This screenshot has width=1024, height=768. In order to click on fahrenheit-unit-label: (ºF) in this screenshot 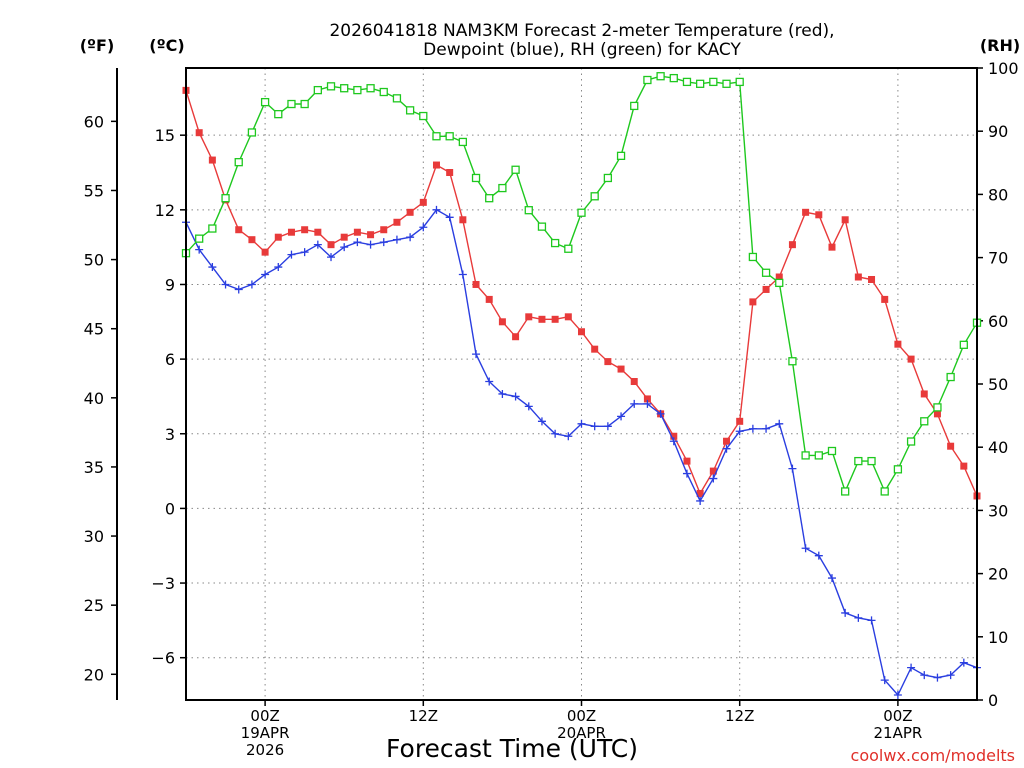, I will do `click(97, 45)`.